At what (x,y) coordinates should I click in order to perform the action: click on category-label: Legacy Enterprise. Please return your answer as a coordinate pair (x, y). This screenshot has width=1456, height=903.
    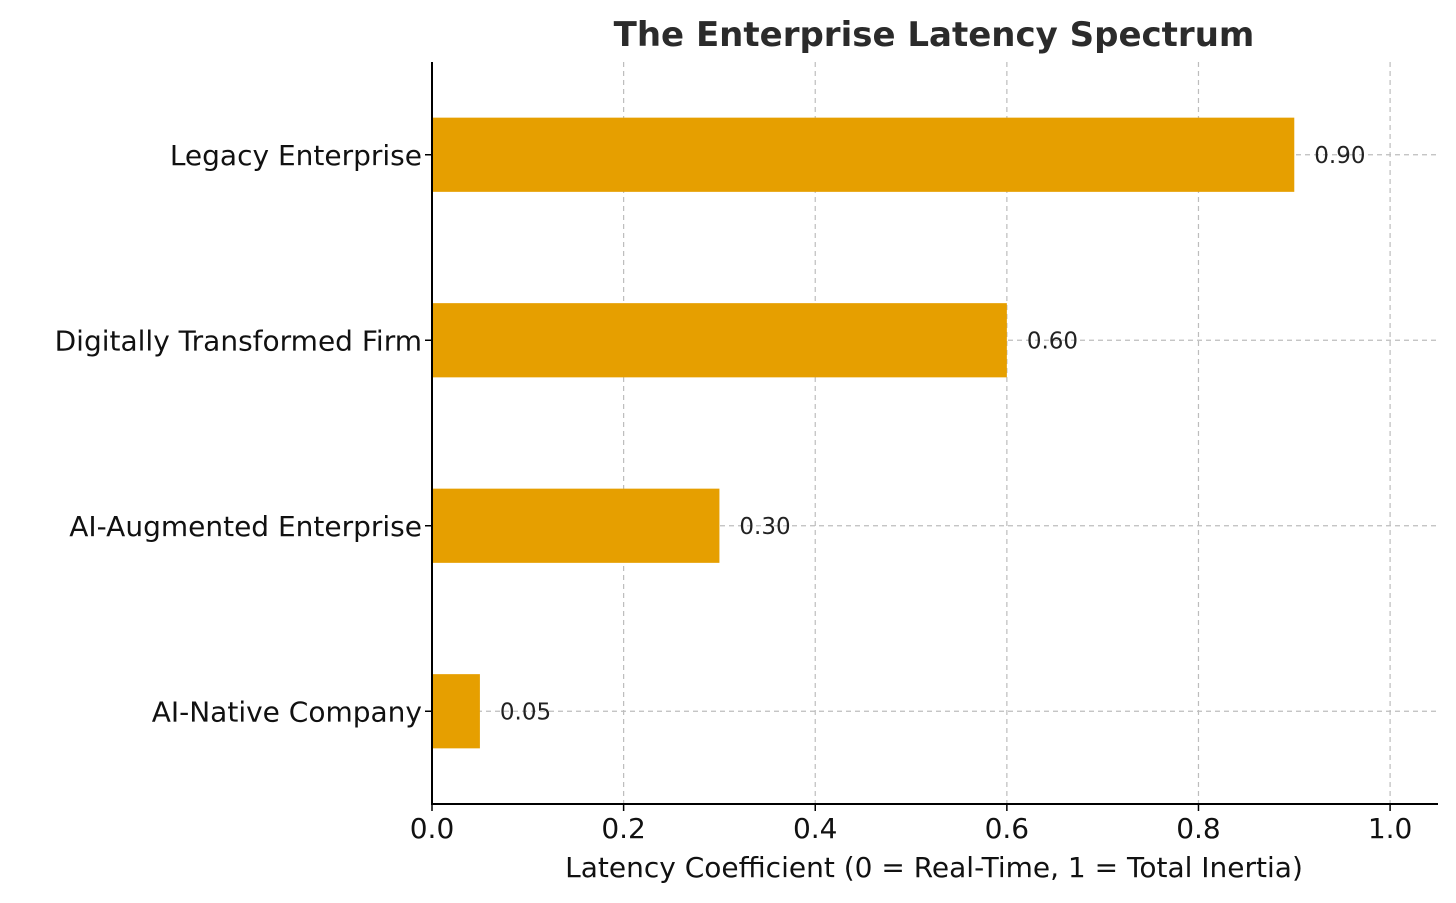
    Looking at the image, I should click on (296, 155).